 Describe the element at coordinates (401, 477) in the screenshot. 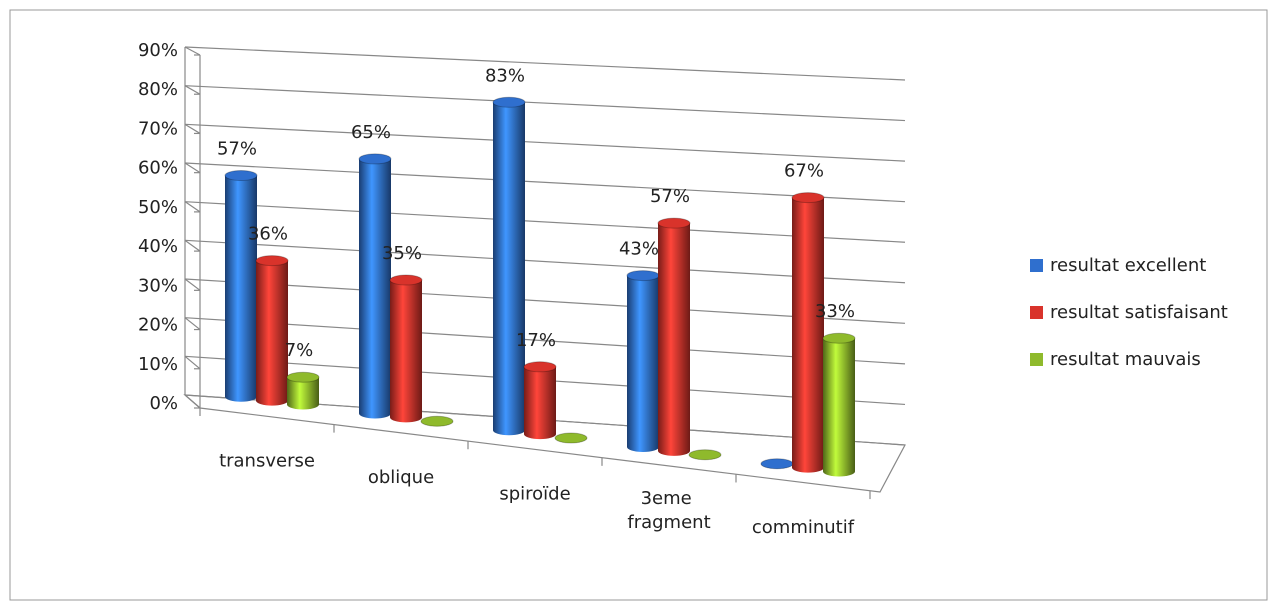

I see `x-tick-label: oblique` at that location.